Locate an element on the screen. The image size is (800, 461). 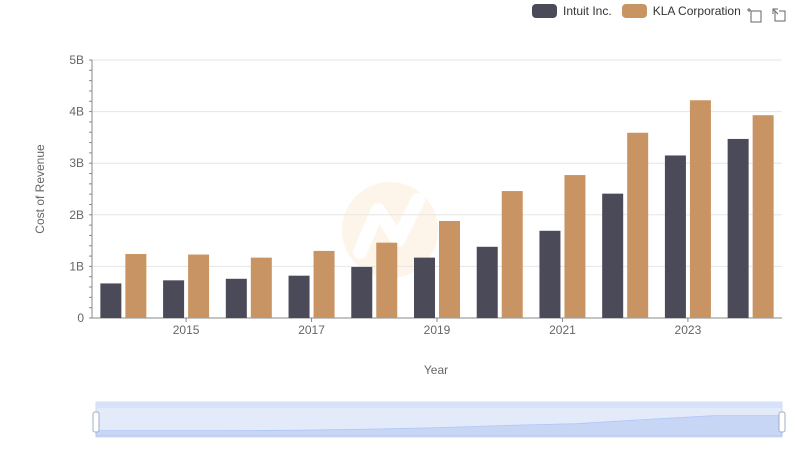
bar-kla-2019 is located at coordinates (449, 269).